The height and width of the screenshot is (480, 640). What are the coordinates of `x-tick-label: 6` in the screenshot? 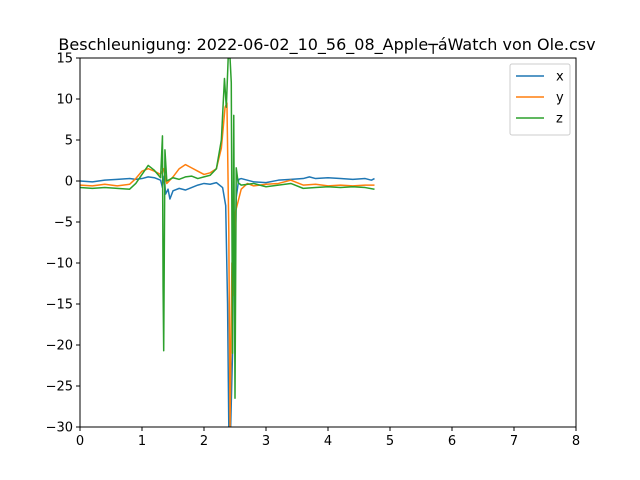 It's located at (452, 441).